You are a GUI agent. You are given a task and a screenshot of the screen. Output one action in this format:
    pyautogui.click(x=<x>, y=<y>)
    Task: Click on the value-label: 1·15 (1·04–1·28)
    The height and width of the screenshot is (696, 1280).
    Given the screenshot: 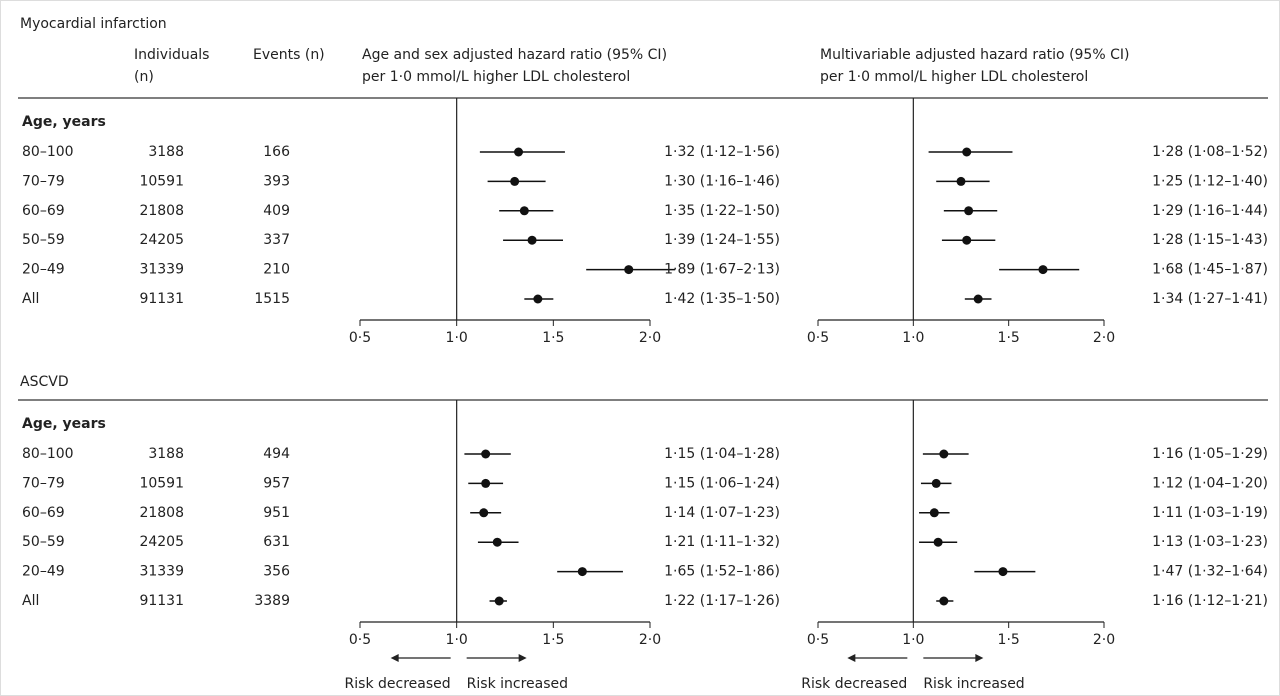 What is the action you would take?
    pyautogui.click(x=722, y=454)
    